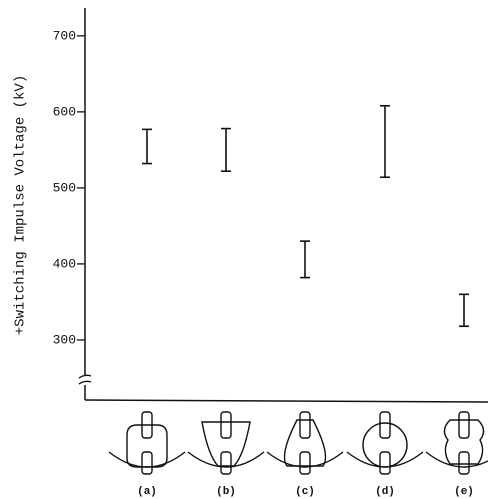  I want to click on x-tick-label: (e), so click(464, 492).